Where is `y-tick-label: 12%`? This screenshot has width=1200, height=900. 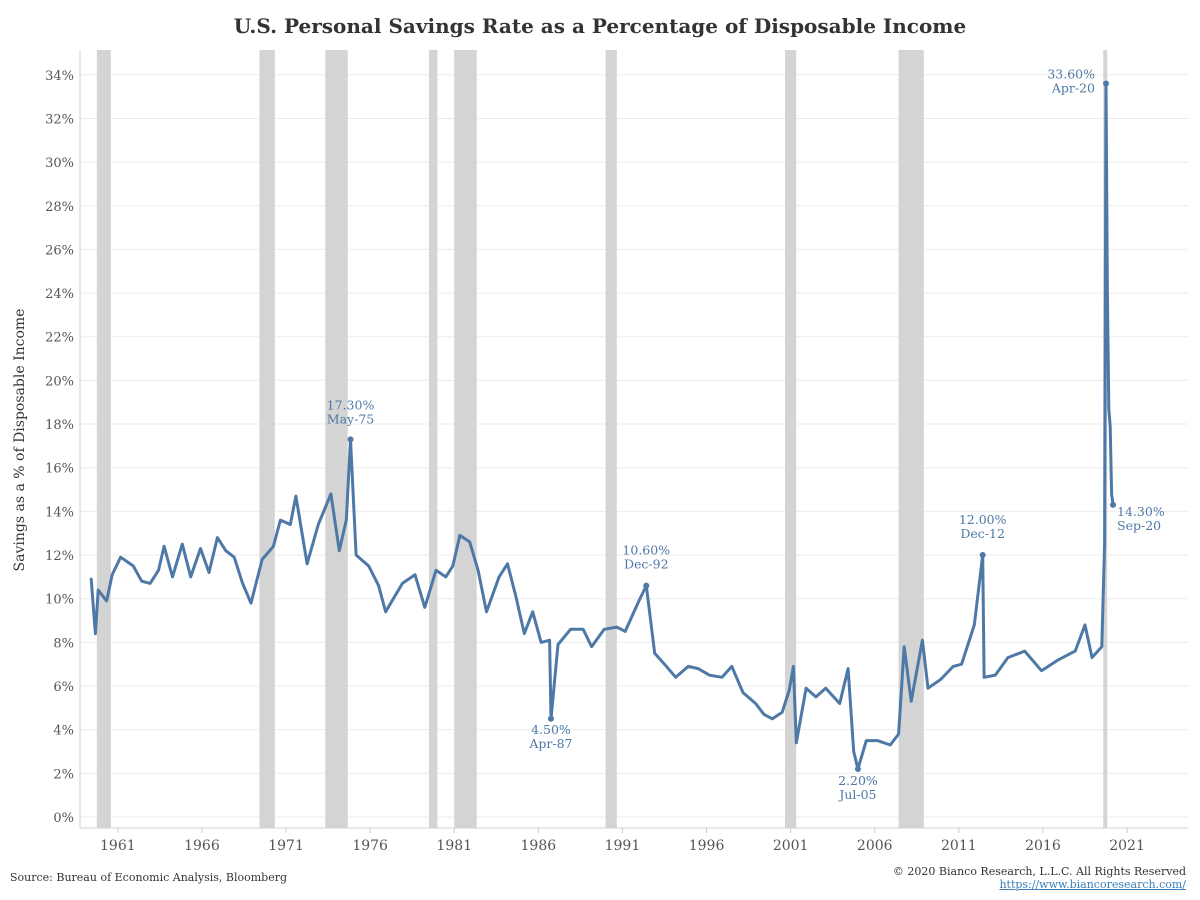
y-tick-label: 12% is located at coordinates (59, 556).